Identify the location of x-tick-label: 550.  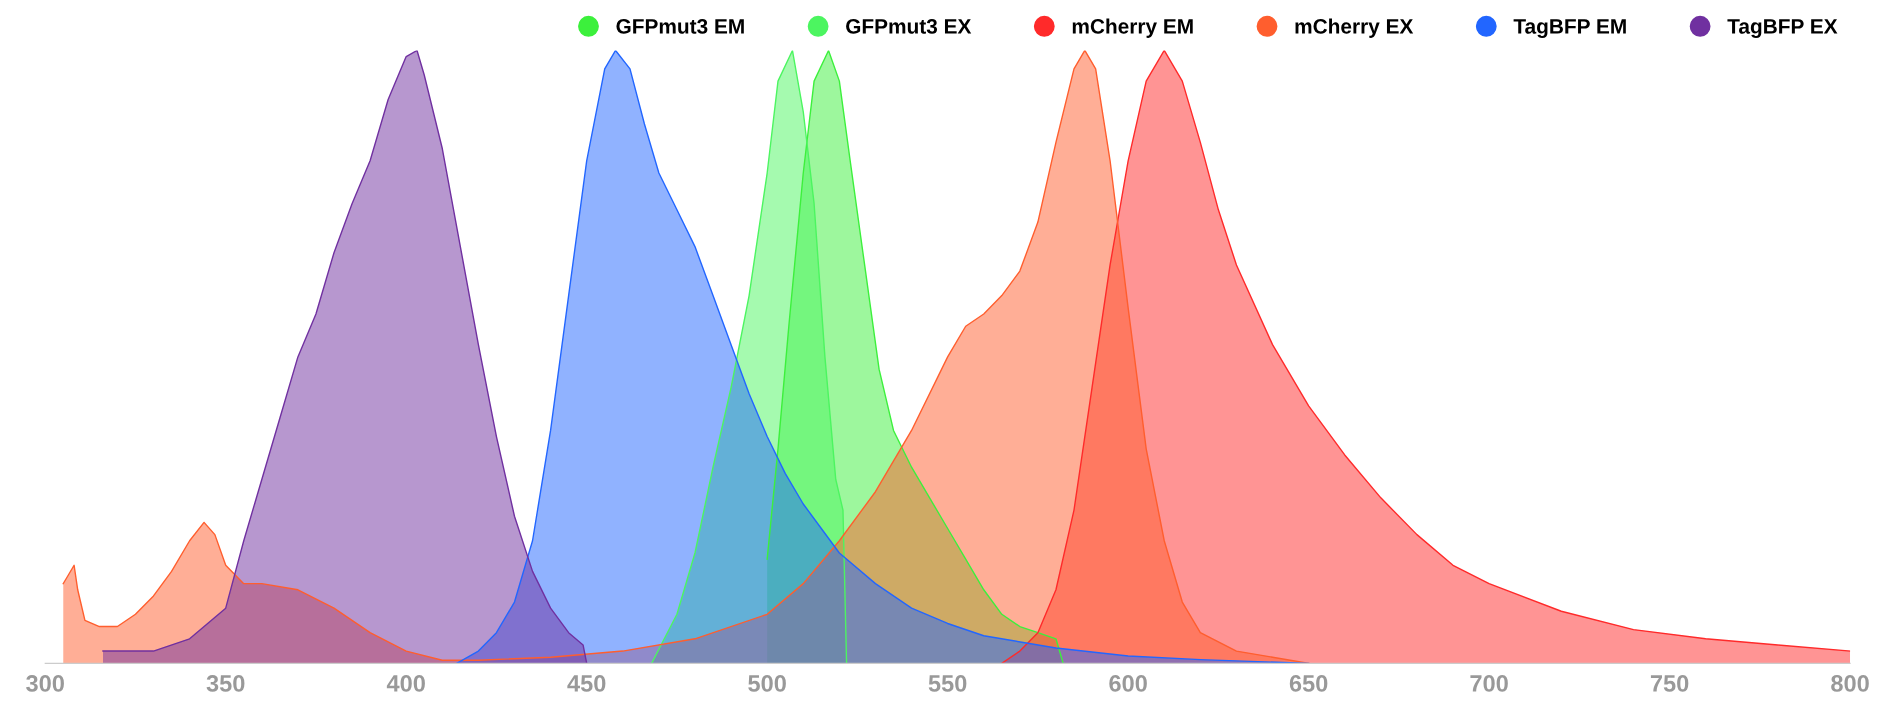
(947, 683).